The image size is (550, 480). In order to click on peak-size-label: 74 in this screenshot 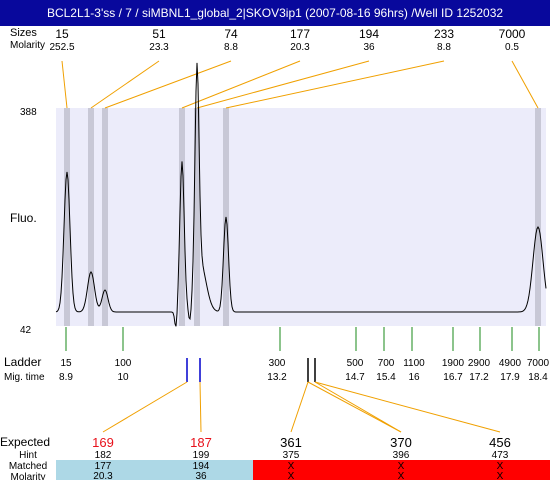, I will do `click(231, 34)`.